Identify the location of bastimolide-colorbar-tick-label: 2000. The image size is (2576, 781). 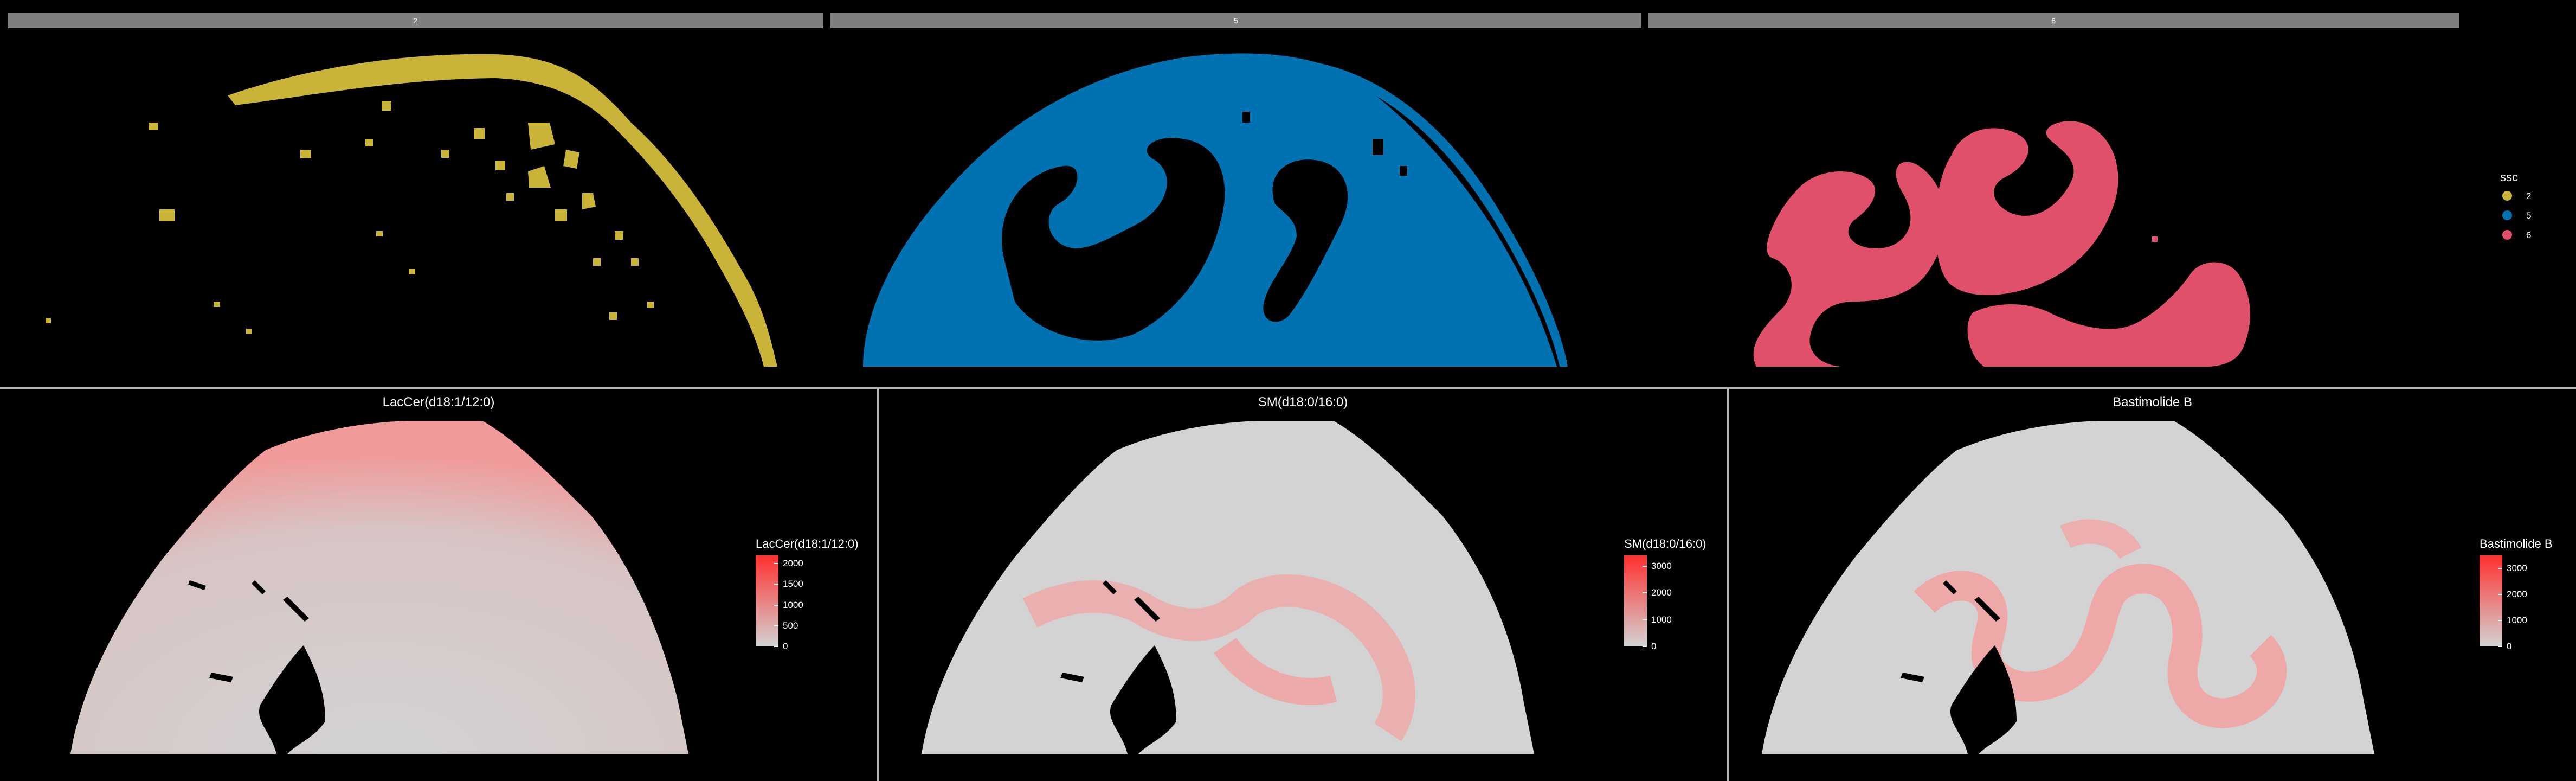
(2517, 594).